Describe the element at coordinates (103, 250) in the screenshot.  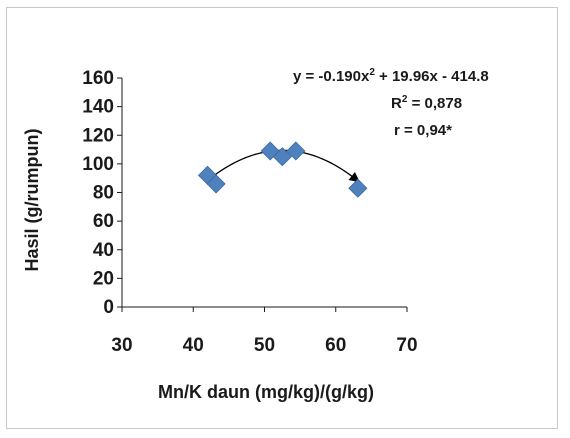
I see `y-tick-label: 40` at that location.